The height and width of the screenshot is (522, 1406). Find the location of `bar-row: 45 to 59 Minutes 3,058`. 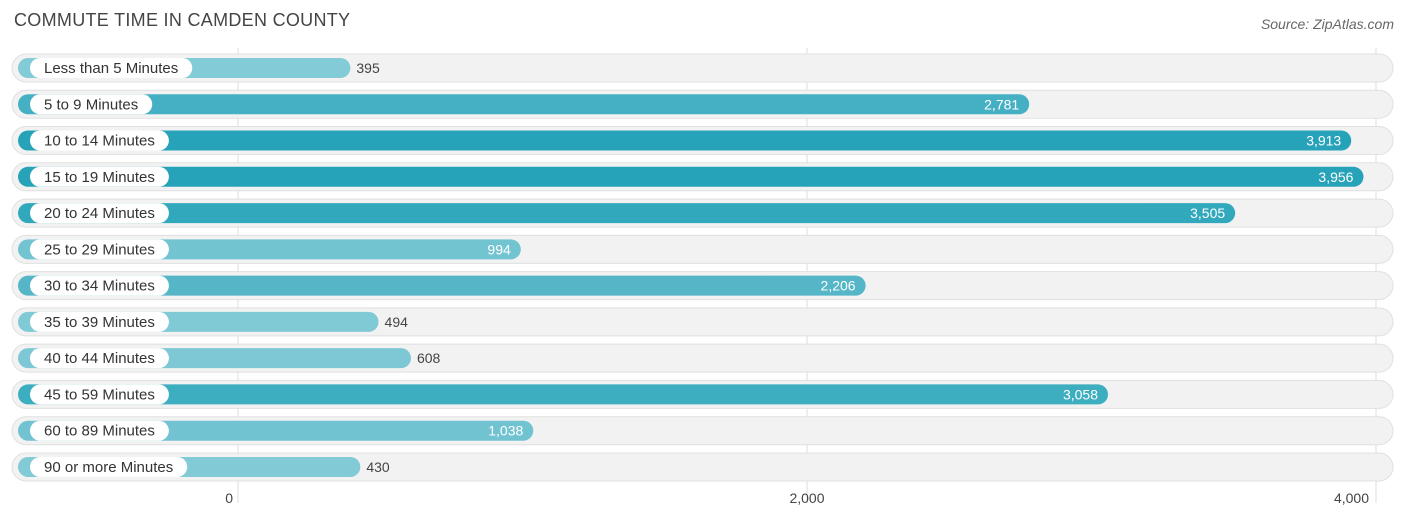

bar-row: 45 to 59 Minutes 3,058 is located at coordinates (702, 394).